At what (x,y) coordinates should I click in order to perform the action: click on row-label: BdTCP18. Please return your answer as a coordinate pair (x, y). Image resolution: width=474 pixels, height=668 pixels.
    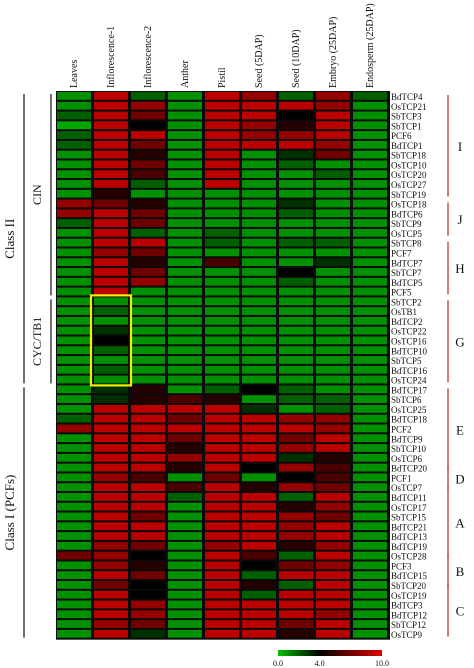
    Looking at the image, I should click on (409, 420).